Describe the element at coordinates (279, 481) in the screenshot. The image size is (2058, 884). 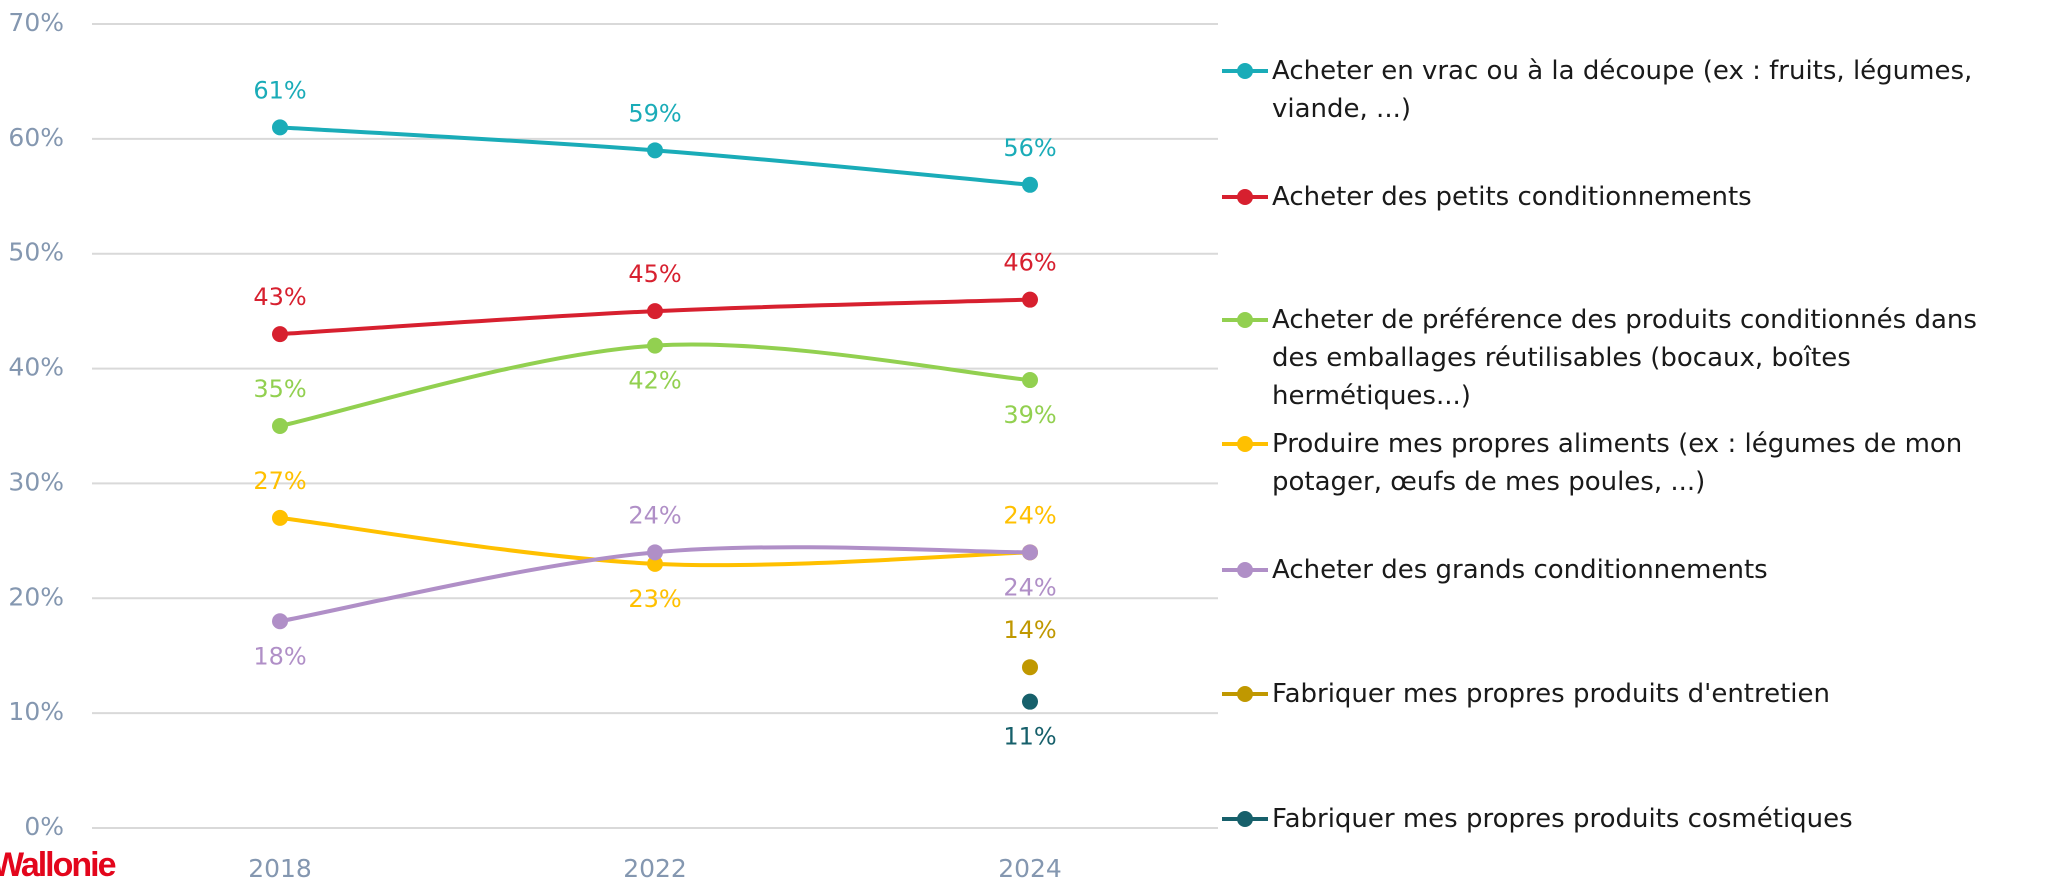
I see `data-label: 27%` at that location.